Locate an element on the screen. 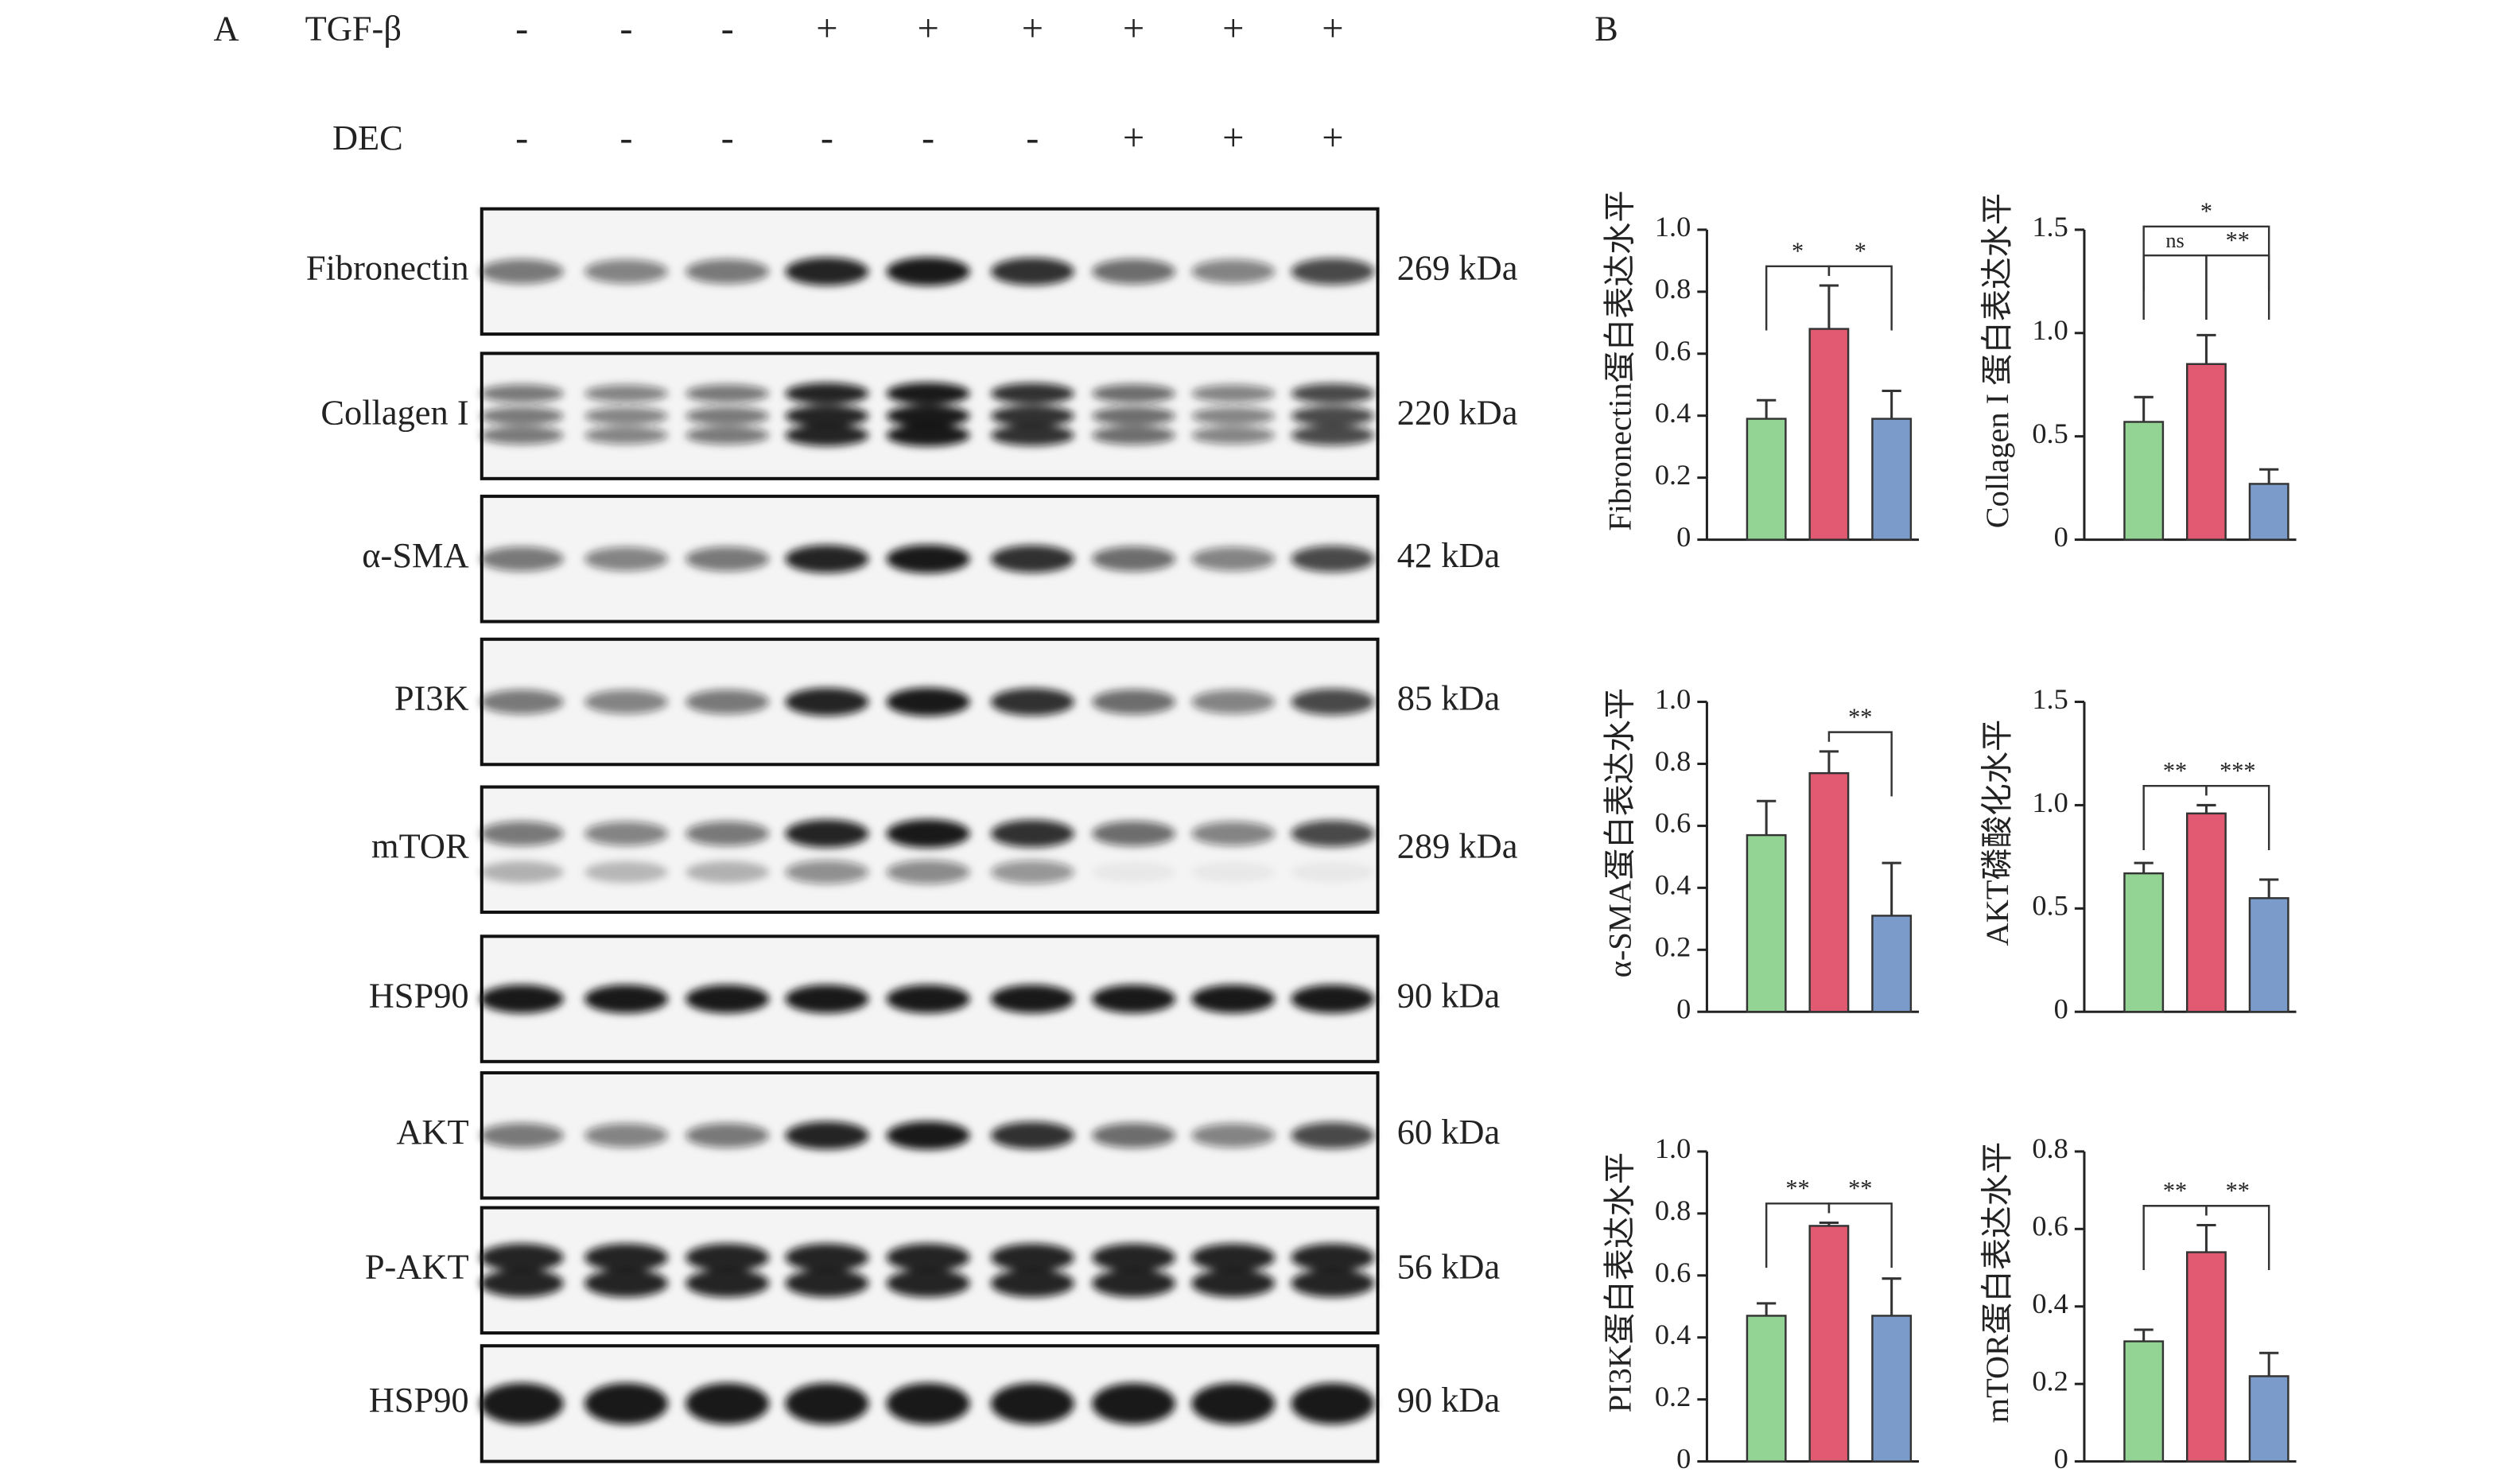 This screenshot has height=1484, width=2505. y-axis-label: Collagen I 蛋白表达水平 is located at coordinates (1997, 361).